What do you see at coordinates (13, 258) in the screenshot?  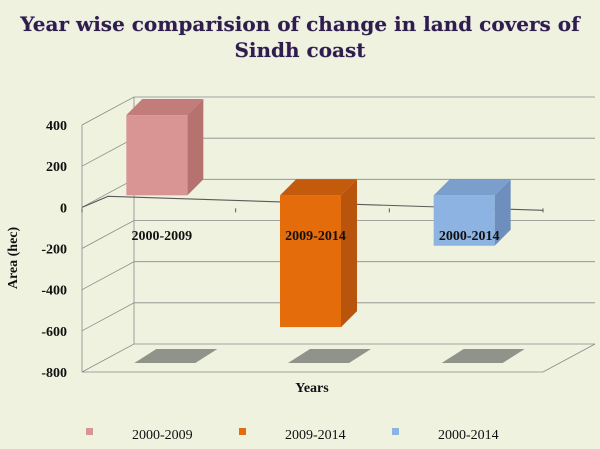 I see `y-axis-label: Area (hec)` at bounding box center [13, 258].